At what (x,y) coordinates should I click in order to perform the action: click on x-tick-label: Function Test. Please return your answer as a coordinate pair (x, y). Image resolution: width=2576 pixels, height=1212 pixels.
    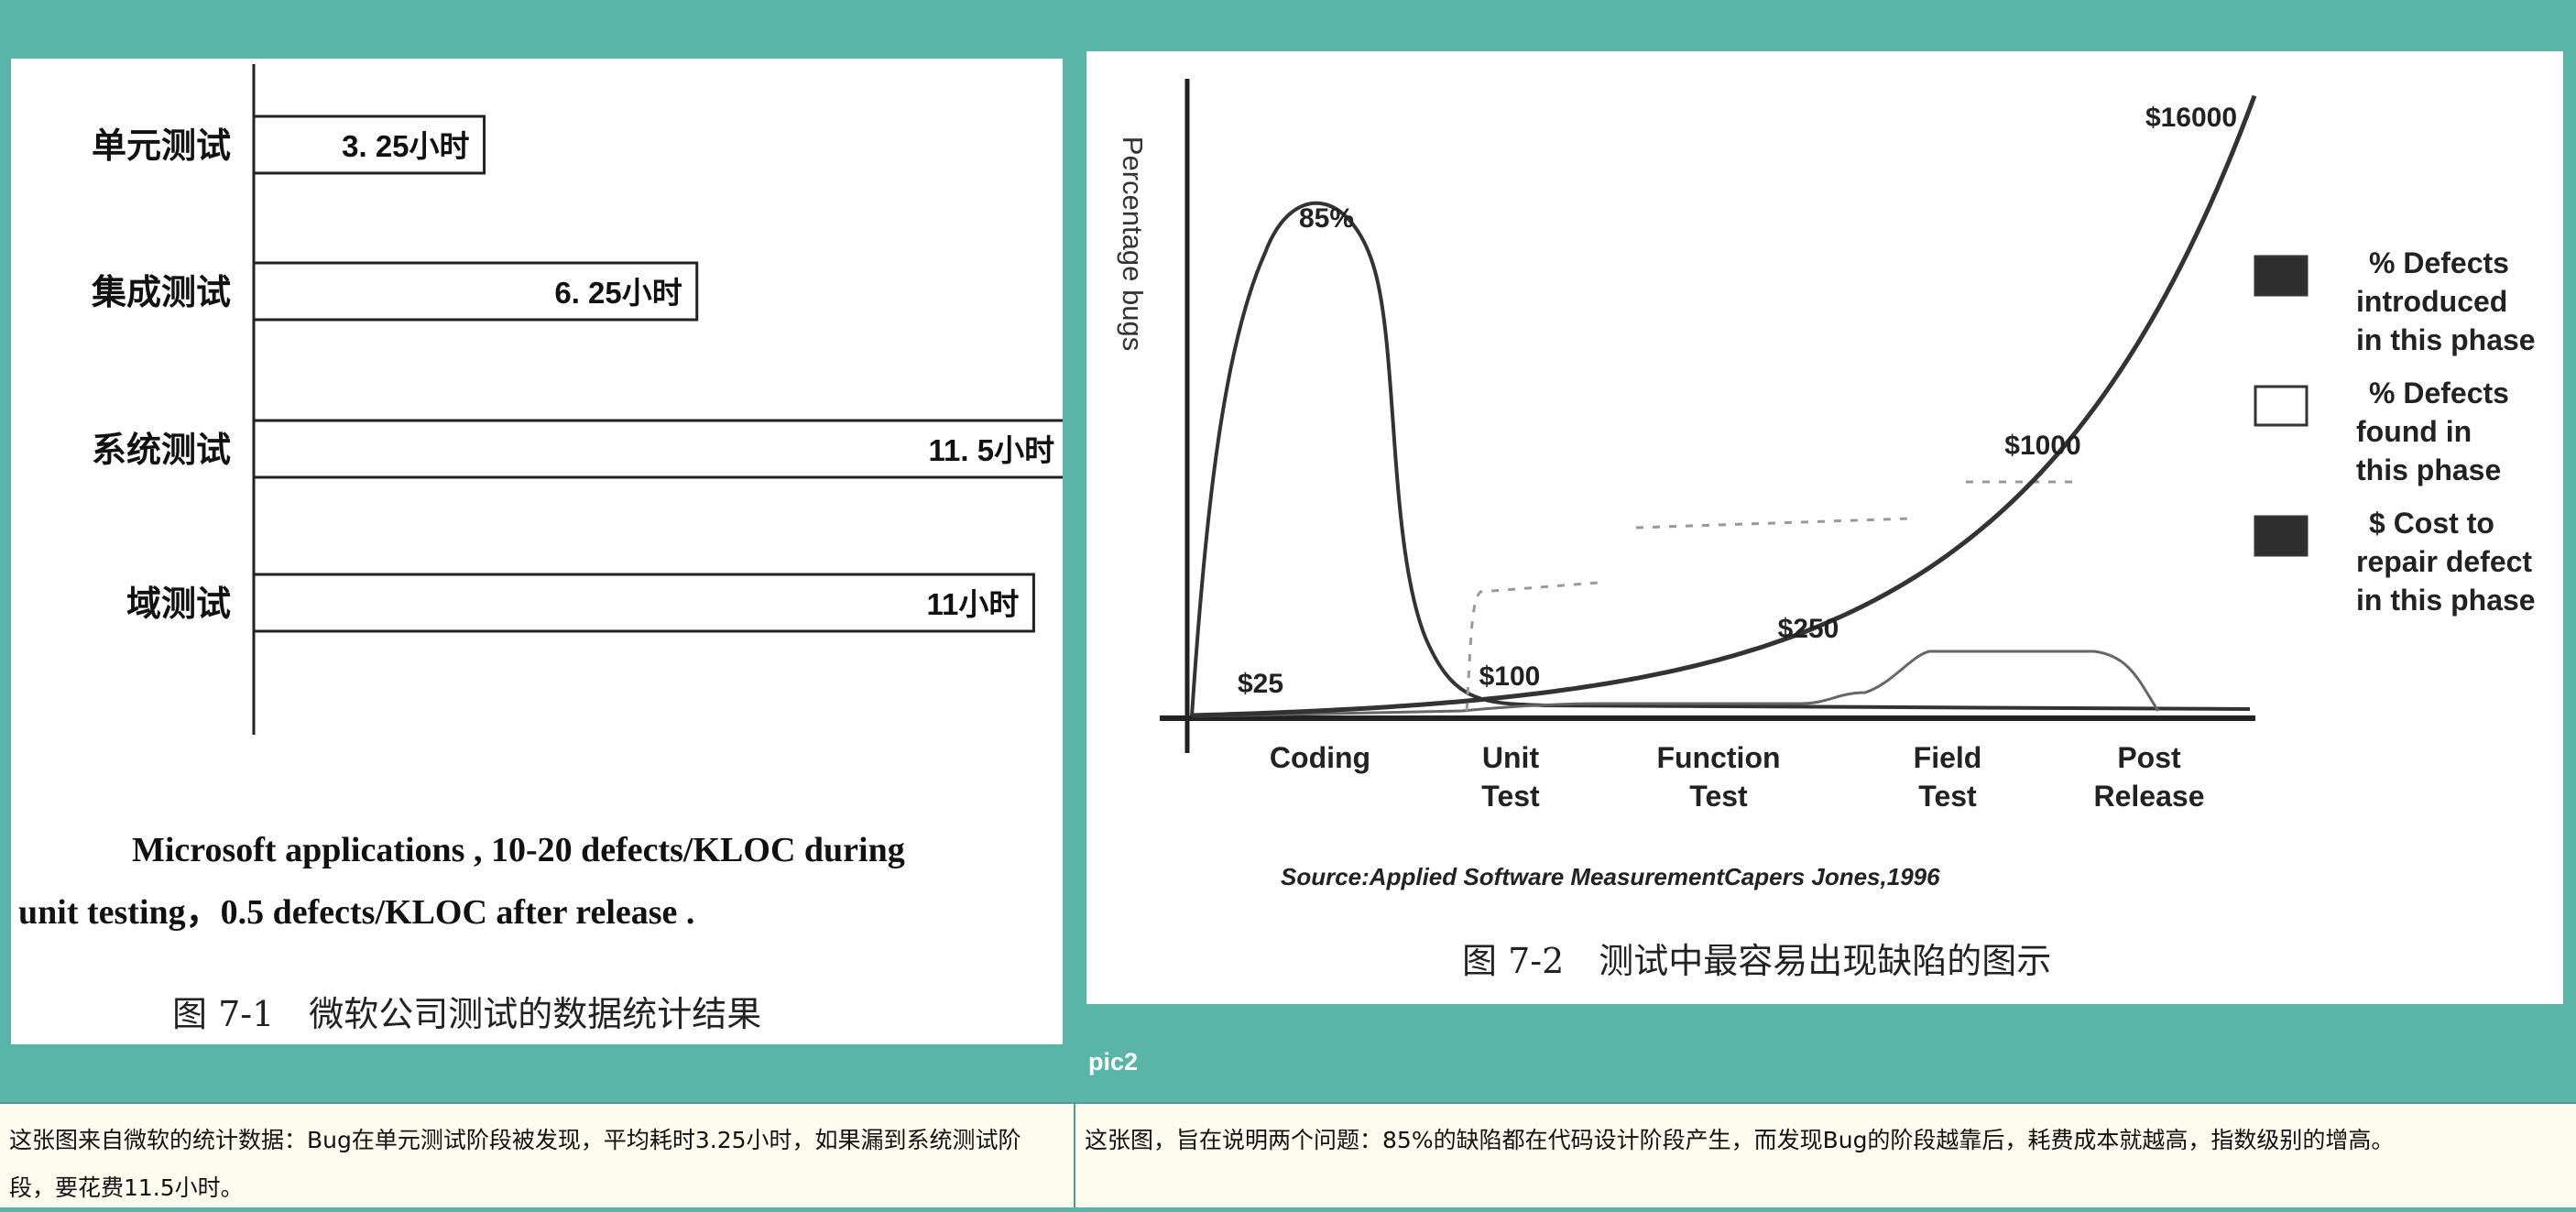
    Looking at the image, I should click on (1718, 777).